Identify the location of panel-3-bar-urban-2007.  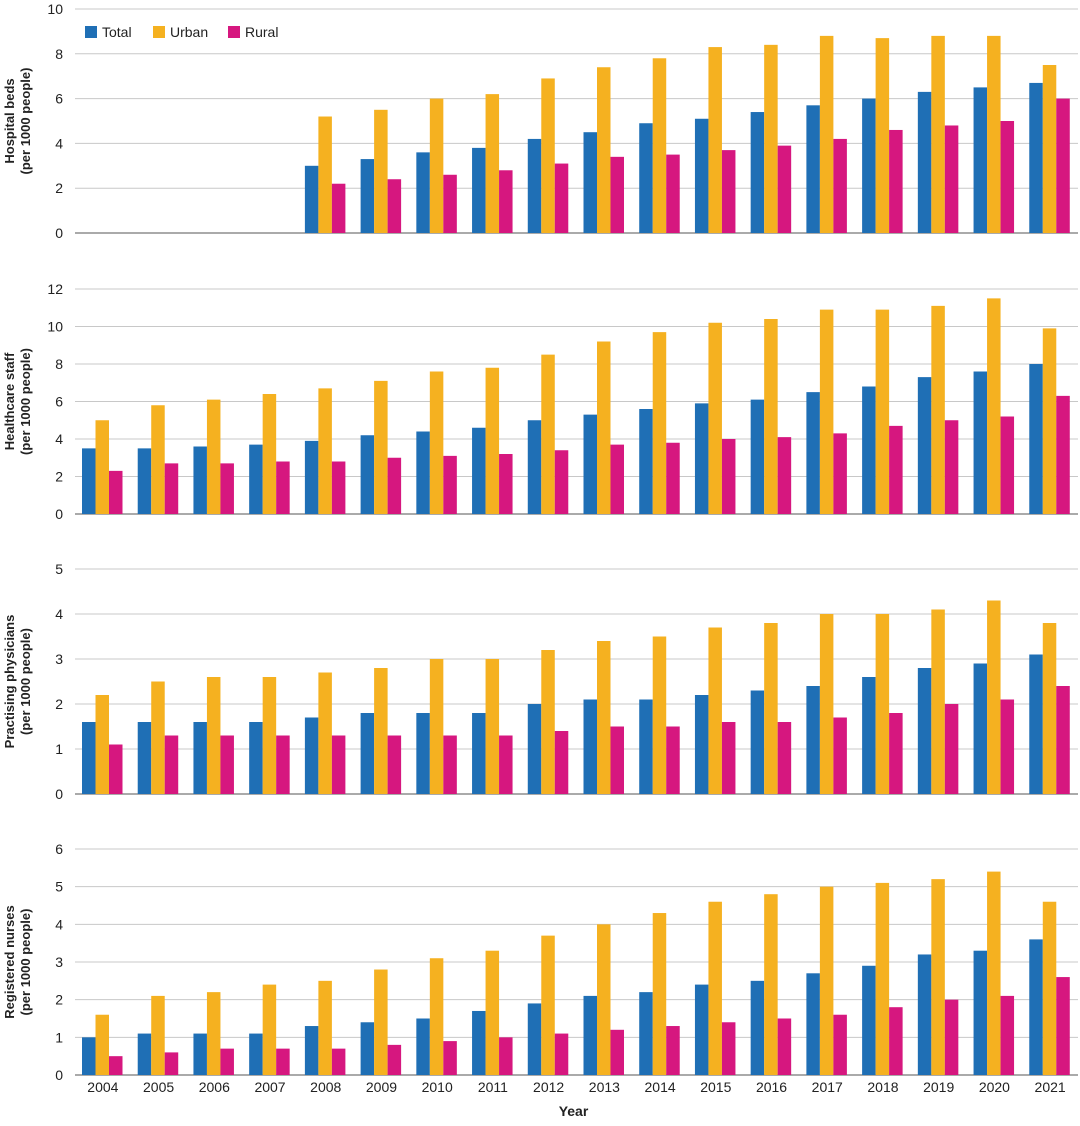
(269, 1029).